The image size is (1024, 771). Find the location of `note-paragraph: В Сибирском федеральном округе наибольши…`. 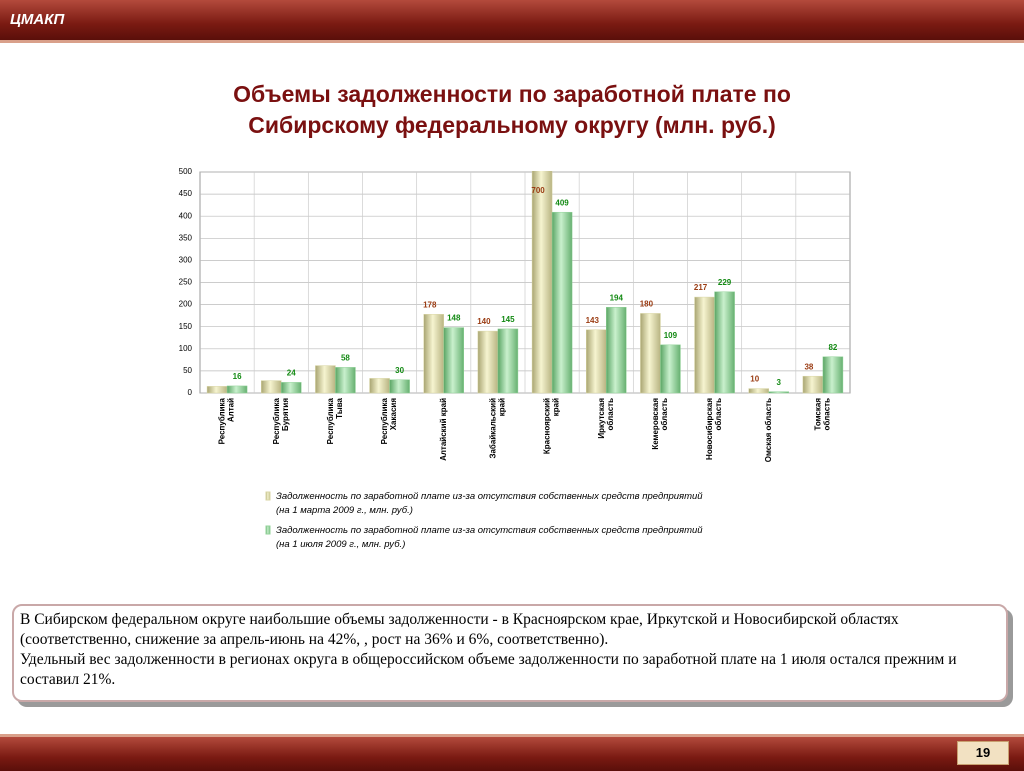

note-paragraph: В Сибирском федеральном округе наибольши… is located at coordinates (459, 629).